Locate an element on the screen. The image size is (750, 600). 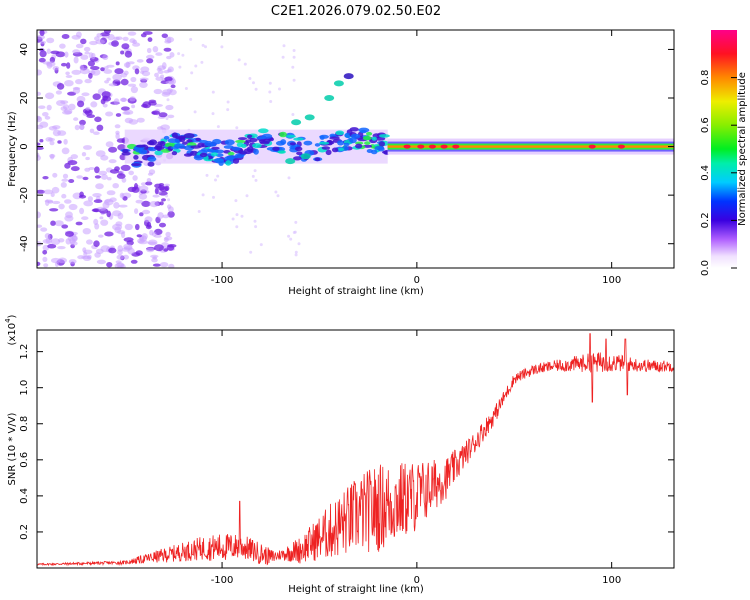
snr-xtick-label: 0 is located at coordinates (417, 580).